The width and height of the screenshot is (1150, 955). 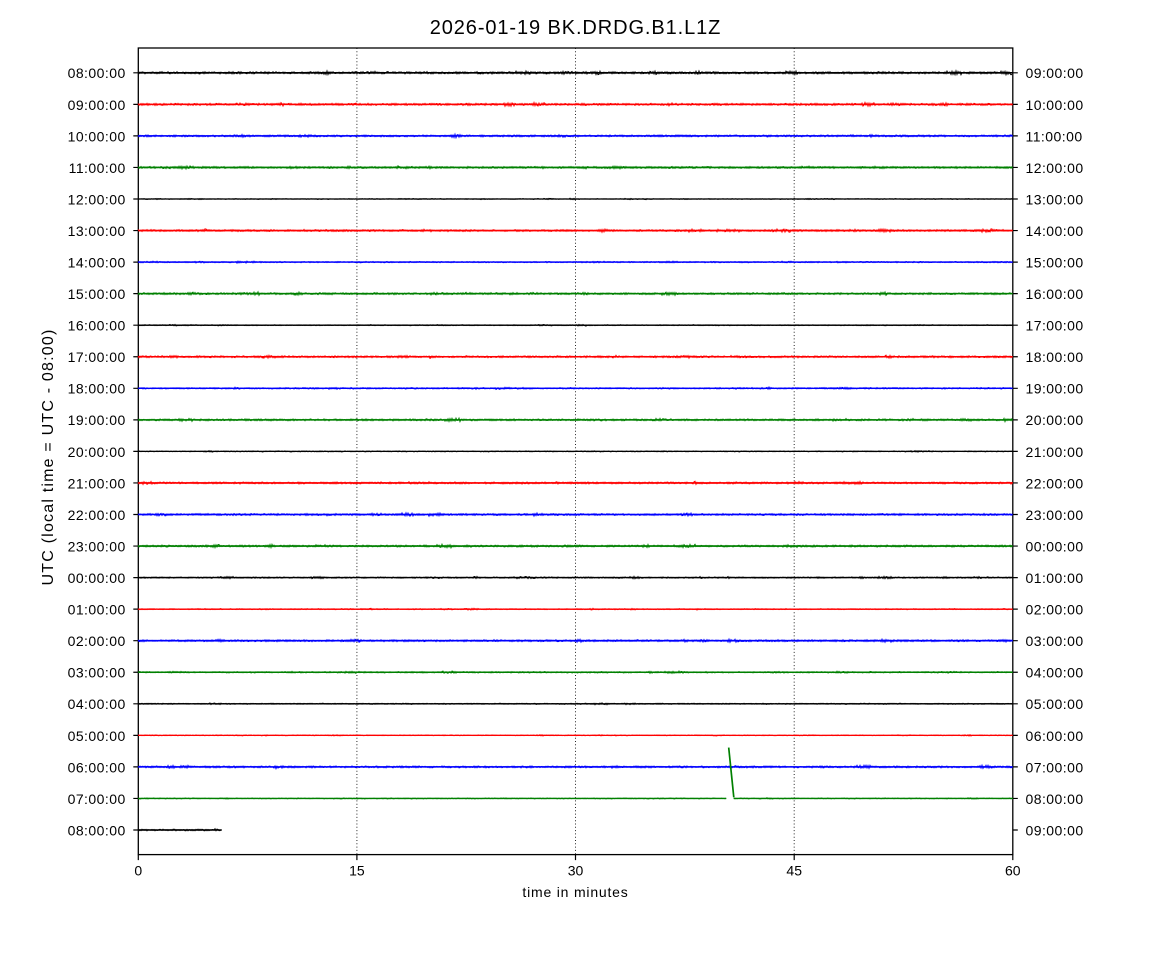 What do you see at coordinates (48, 457) in the screenshot?
I see `svg-text: UTC (local time = UTC - 08:00)` at bounding box center [48, 457].